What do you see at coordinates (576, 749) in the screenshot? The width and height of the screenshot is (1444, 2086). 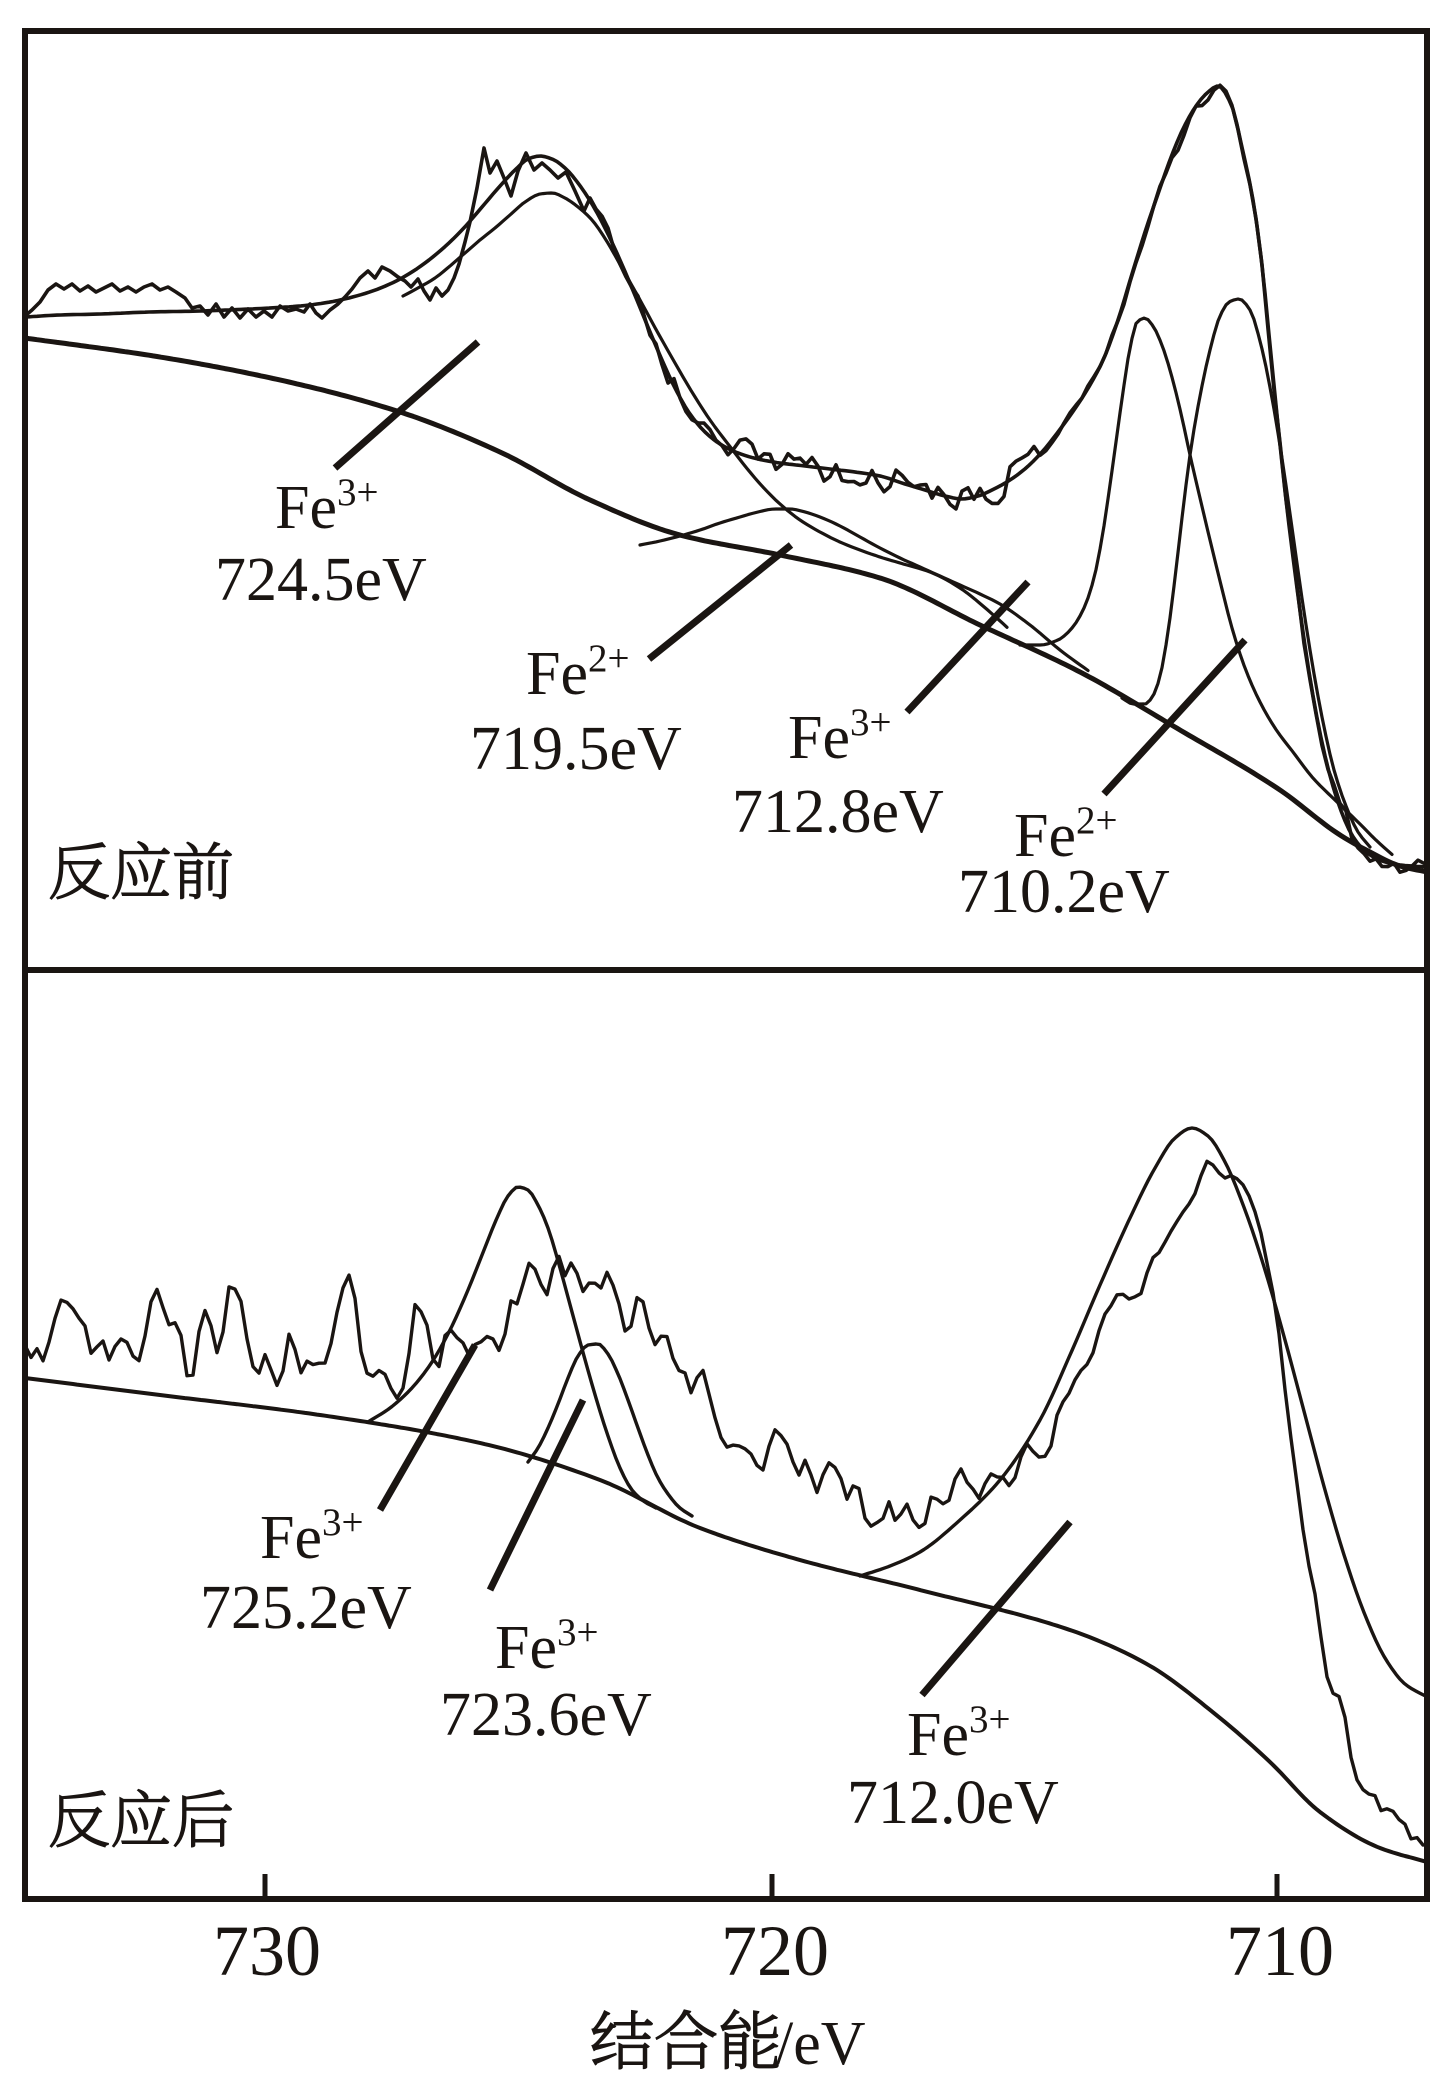 I see `svg-text: 719.5eV` at bounding box center [576, 749].